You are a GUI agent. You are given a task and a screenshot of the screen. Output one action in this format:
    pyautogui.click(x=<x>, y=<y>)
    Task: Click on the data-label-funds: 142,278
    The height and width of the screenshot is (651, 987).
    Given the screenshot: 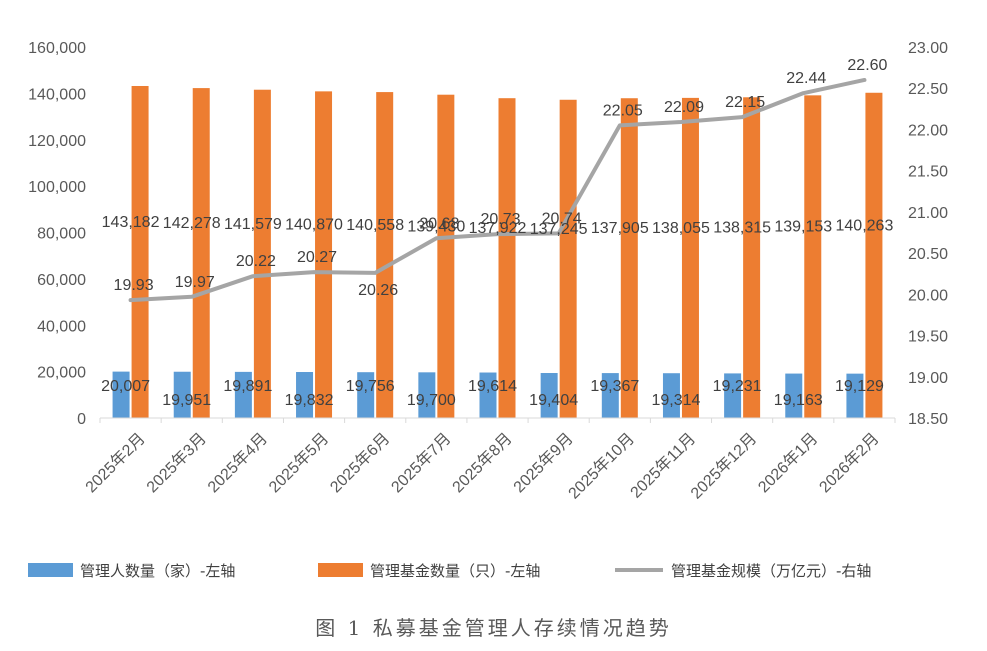 What is the action you would take?
    pyautogui.click(x=192, y=223)
    